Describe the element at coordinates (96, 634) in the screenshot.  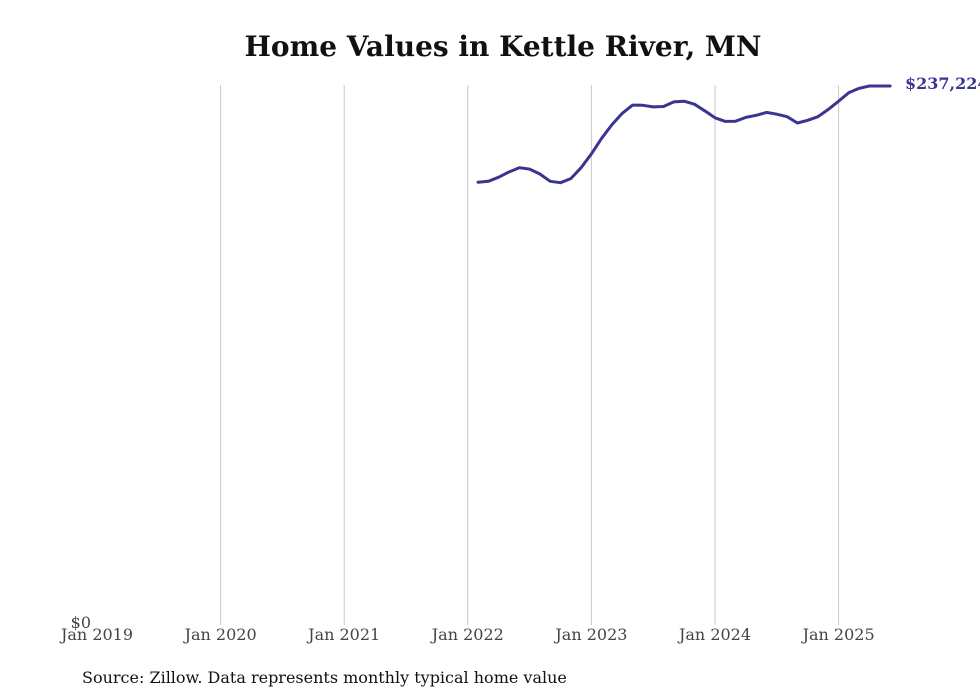
I see `x-tick-label: Jan 2019` at that location.